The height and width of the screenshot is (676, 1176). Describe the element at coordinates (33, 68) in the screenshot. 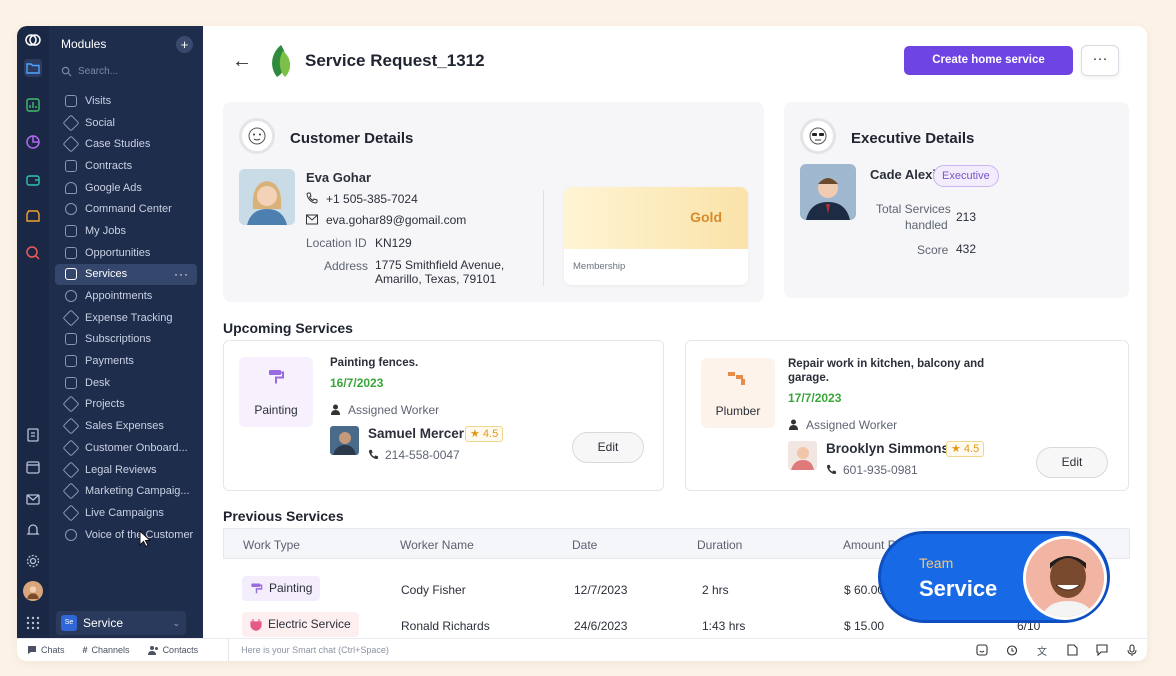

I see `folder-icon` at that location.